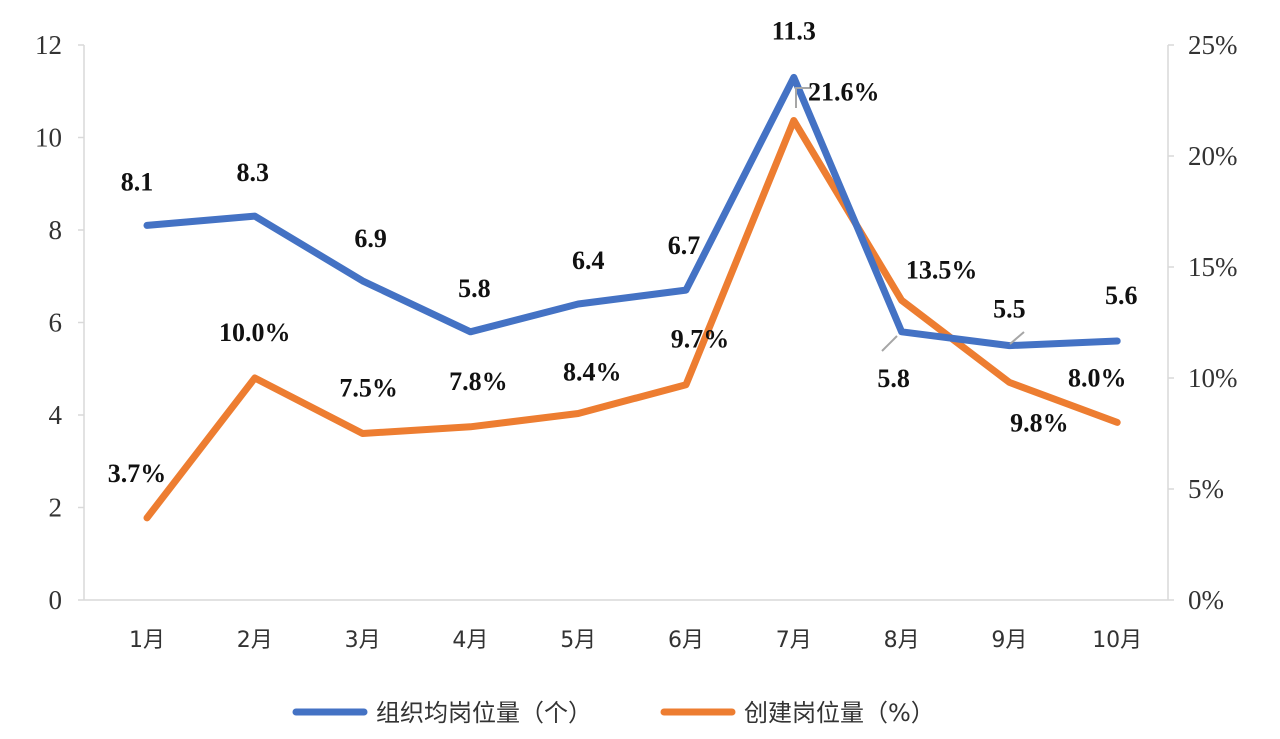 This screenshot has width=1280, height=739. What do you see at coordinates (1213, 267) in the screenshot?
I see `right-tick-label: 15%` at bounding box center [1213, 267].